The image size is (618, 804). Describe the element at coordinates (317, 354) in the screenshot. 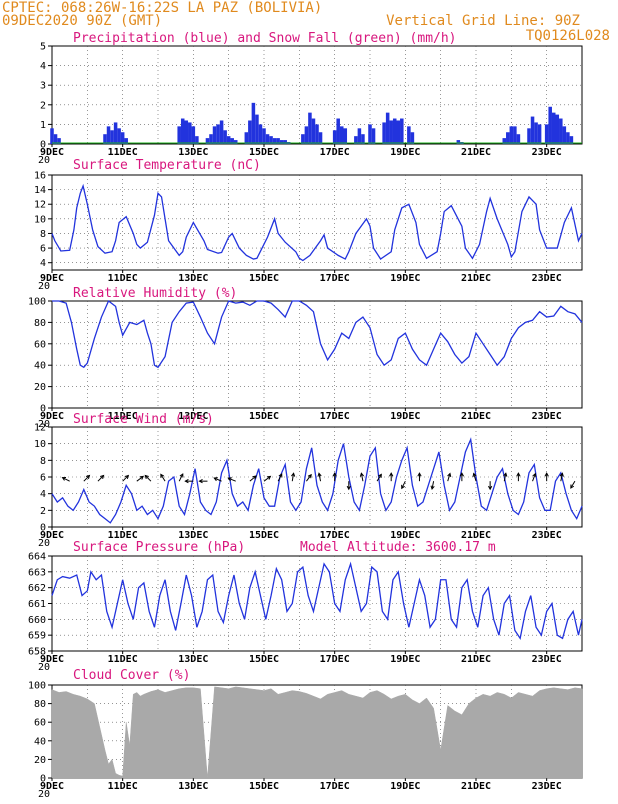

I see `rh-frame` at that location.